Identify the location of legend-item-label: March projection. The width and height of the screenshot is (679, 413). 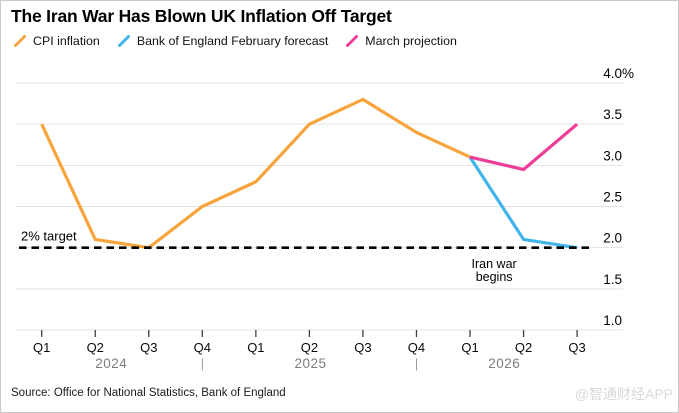
(411, 41).